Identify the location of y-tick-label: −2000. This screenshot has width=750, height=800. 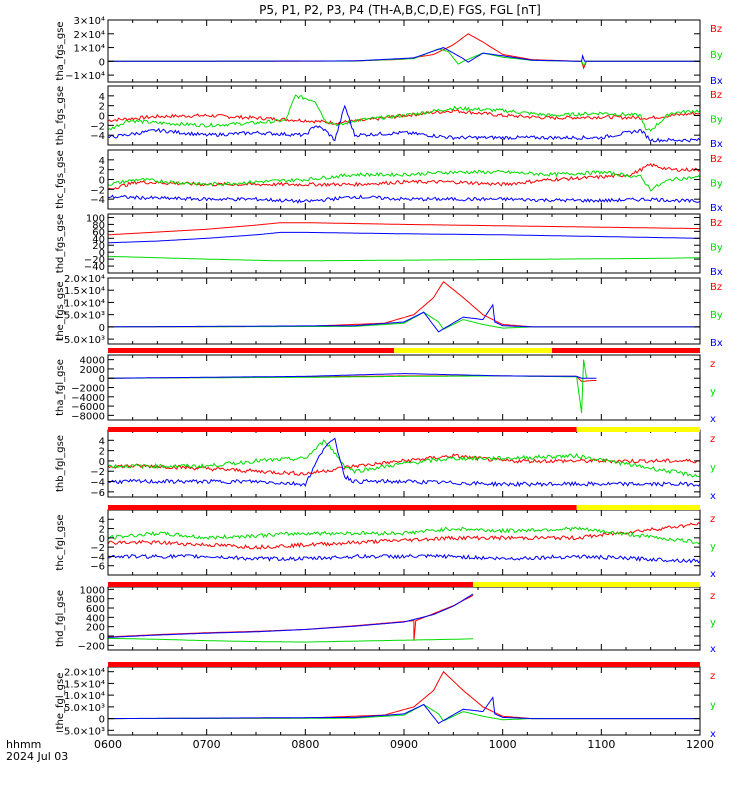
(88, 389).